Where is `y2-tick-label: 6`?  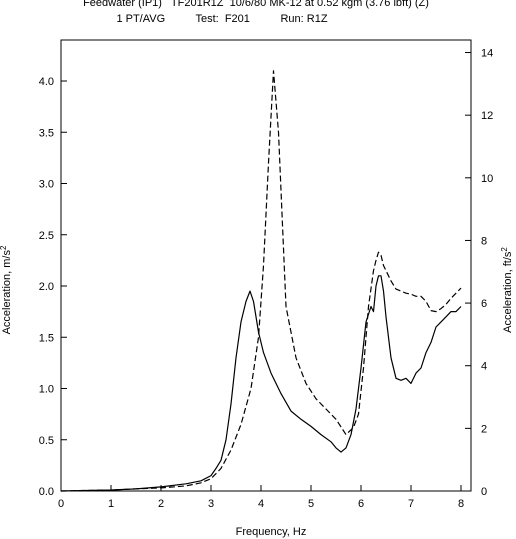 y2-tick-label: 6 is located at coordinates (484, 304).